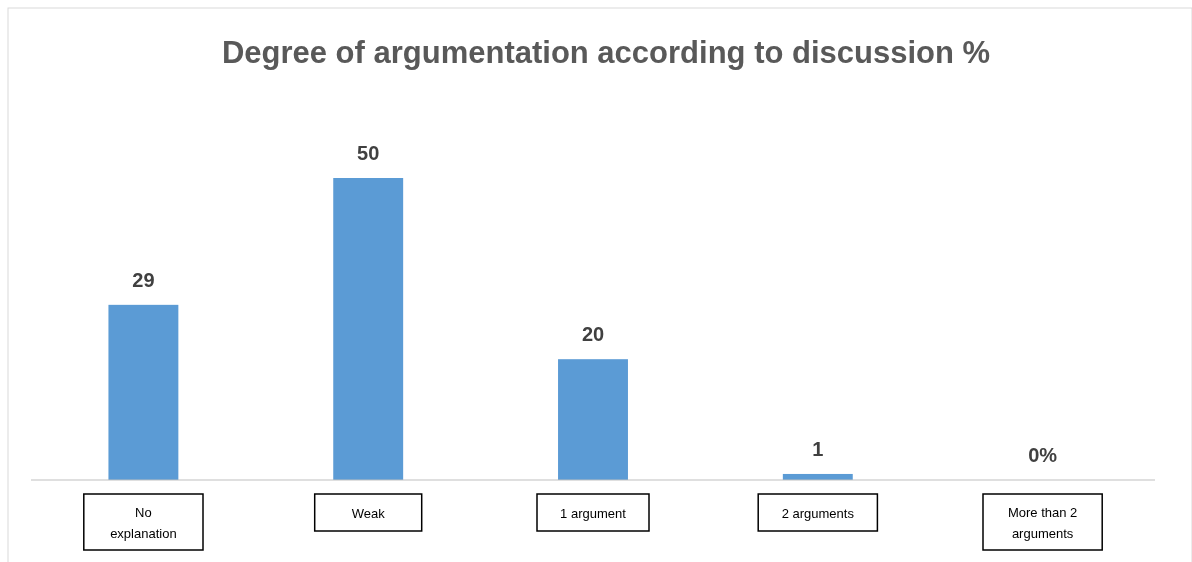 The width and height of the screenshot is (1192, 562). Describe the element at coordinates (818, 448) in the screenshot. I see `data-label: 1` at that location.